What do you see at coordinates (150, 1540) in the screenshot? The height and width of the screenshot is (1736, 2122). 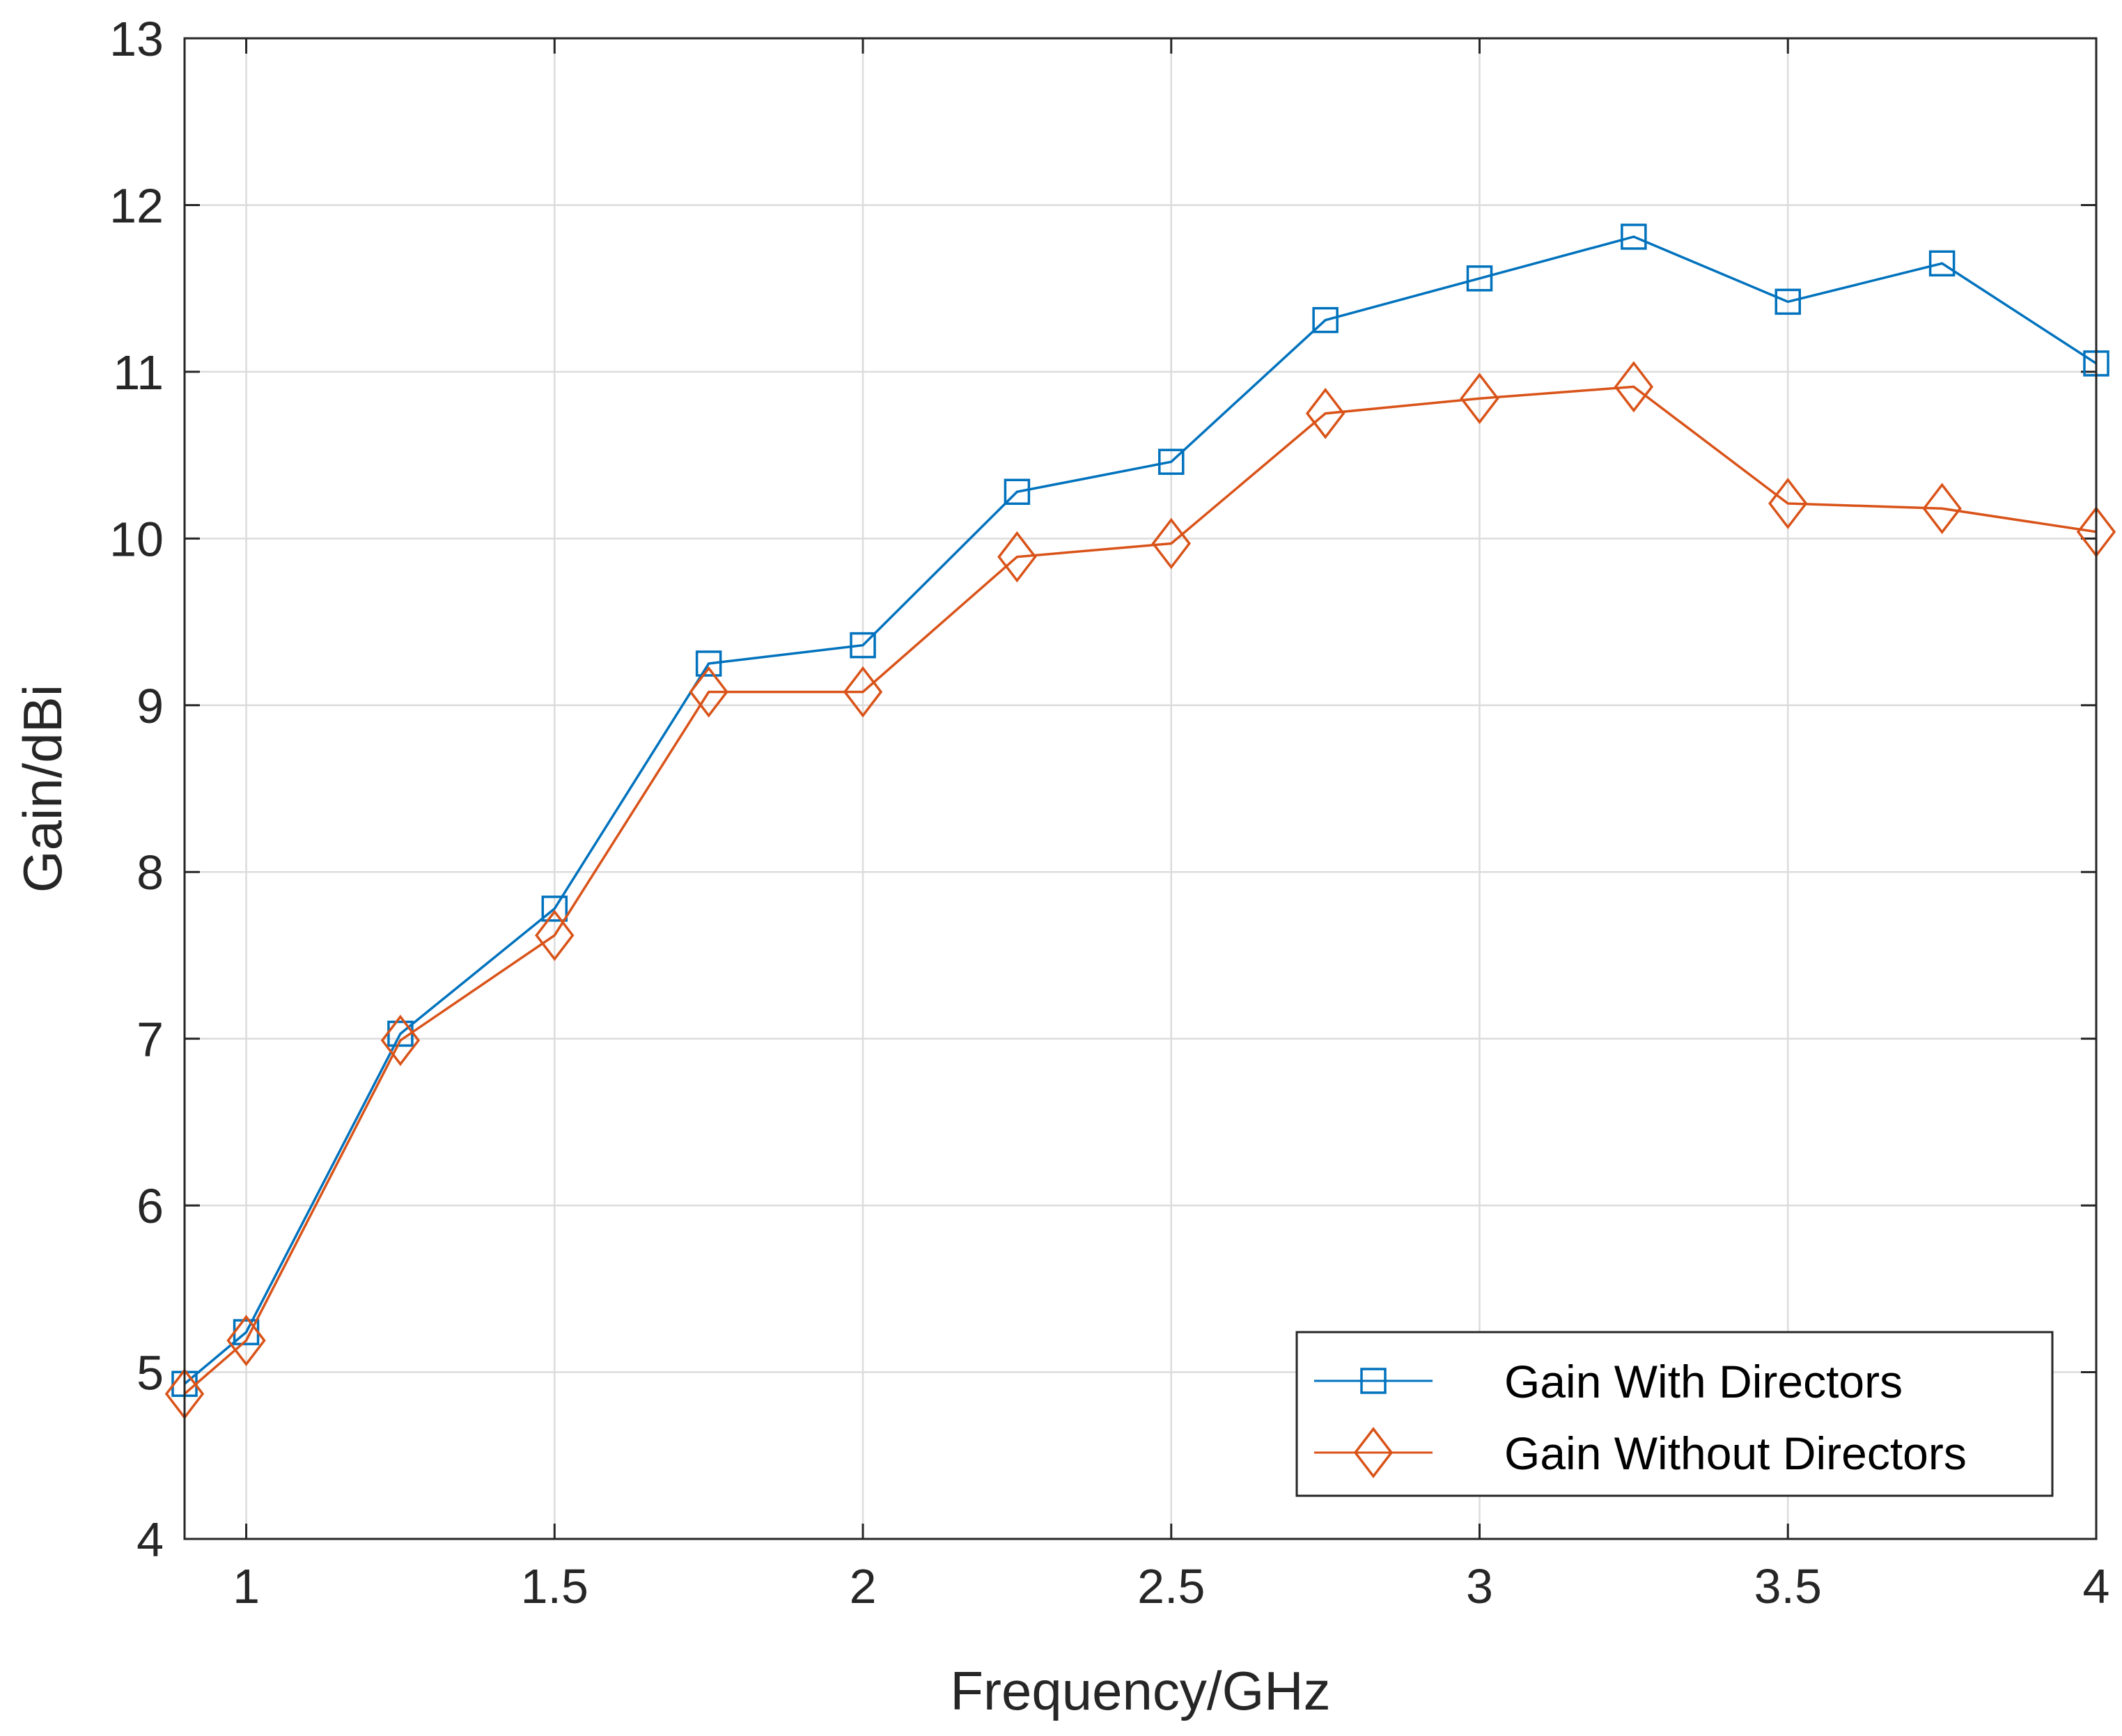 I see `y-tick-label: 4` at bounding box center [150, 1540].